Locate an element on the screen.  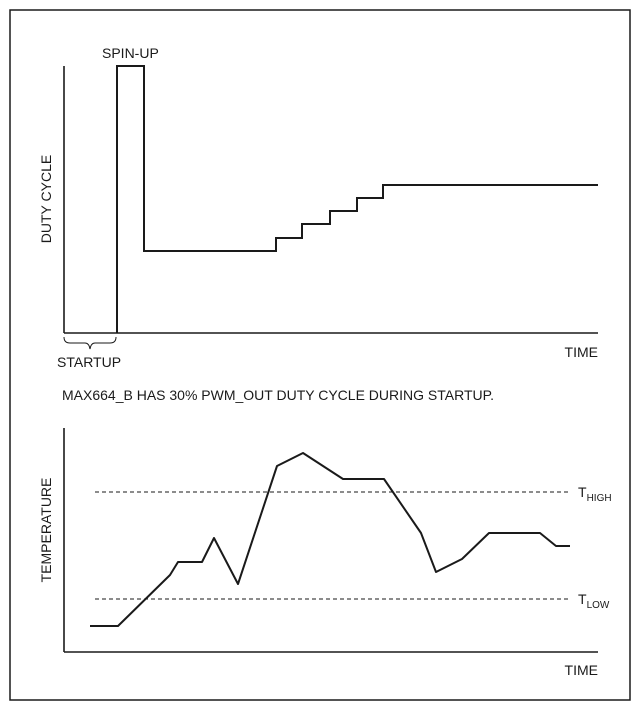
duty-time-label: TIME is located at coordinates (581, 352).